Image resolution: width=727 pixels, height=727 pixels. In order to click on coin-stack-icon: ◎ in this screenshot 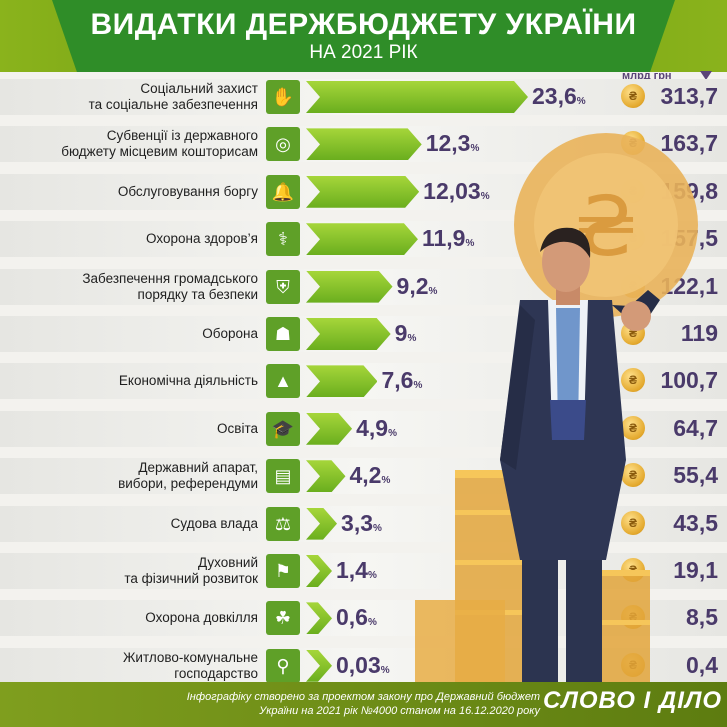, I will do `click(283, 144)`.